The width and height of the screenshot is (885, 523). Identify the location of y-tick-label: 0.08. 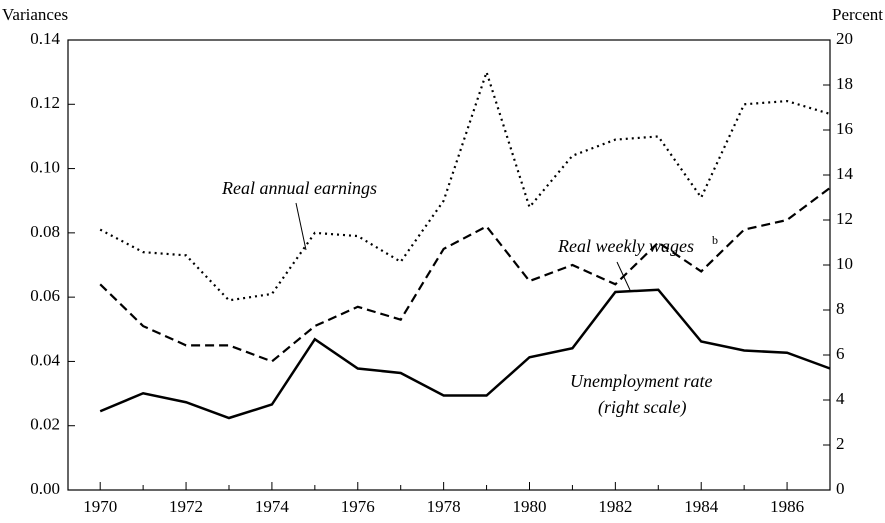
(45, 231).